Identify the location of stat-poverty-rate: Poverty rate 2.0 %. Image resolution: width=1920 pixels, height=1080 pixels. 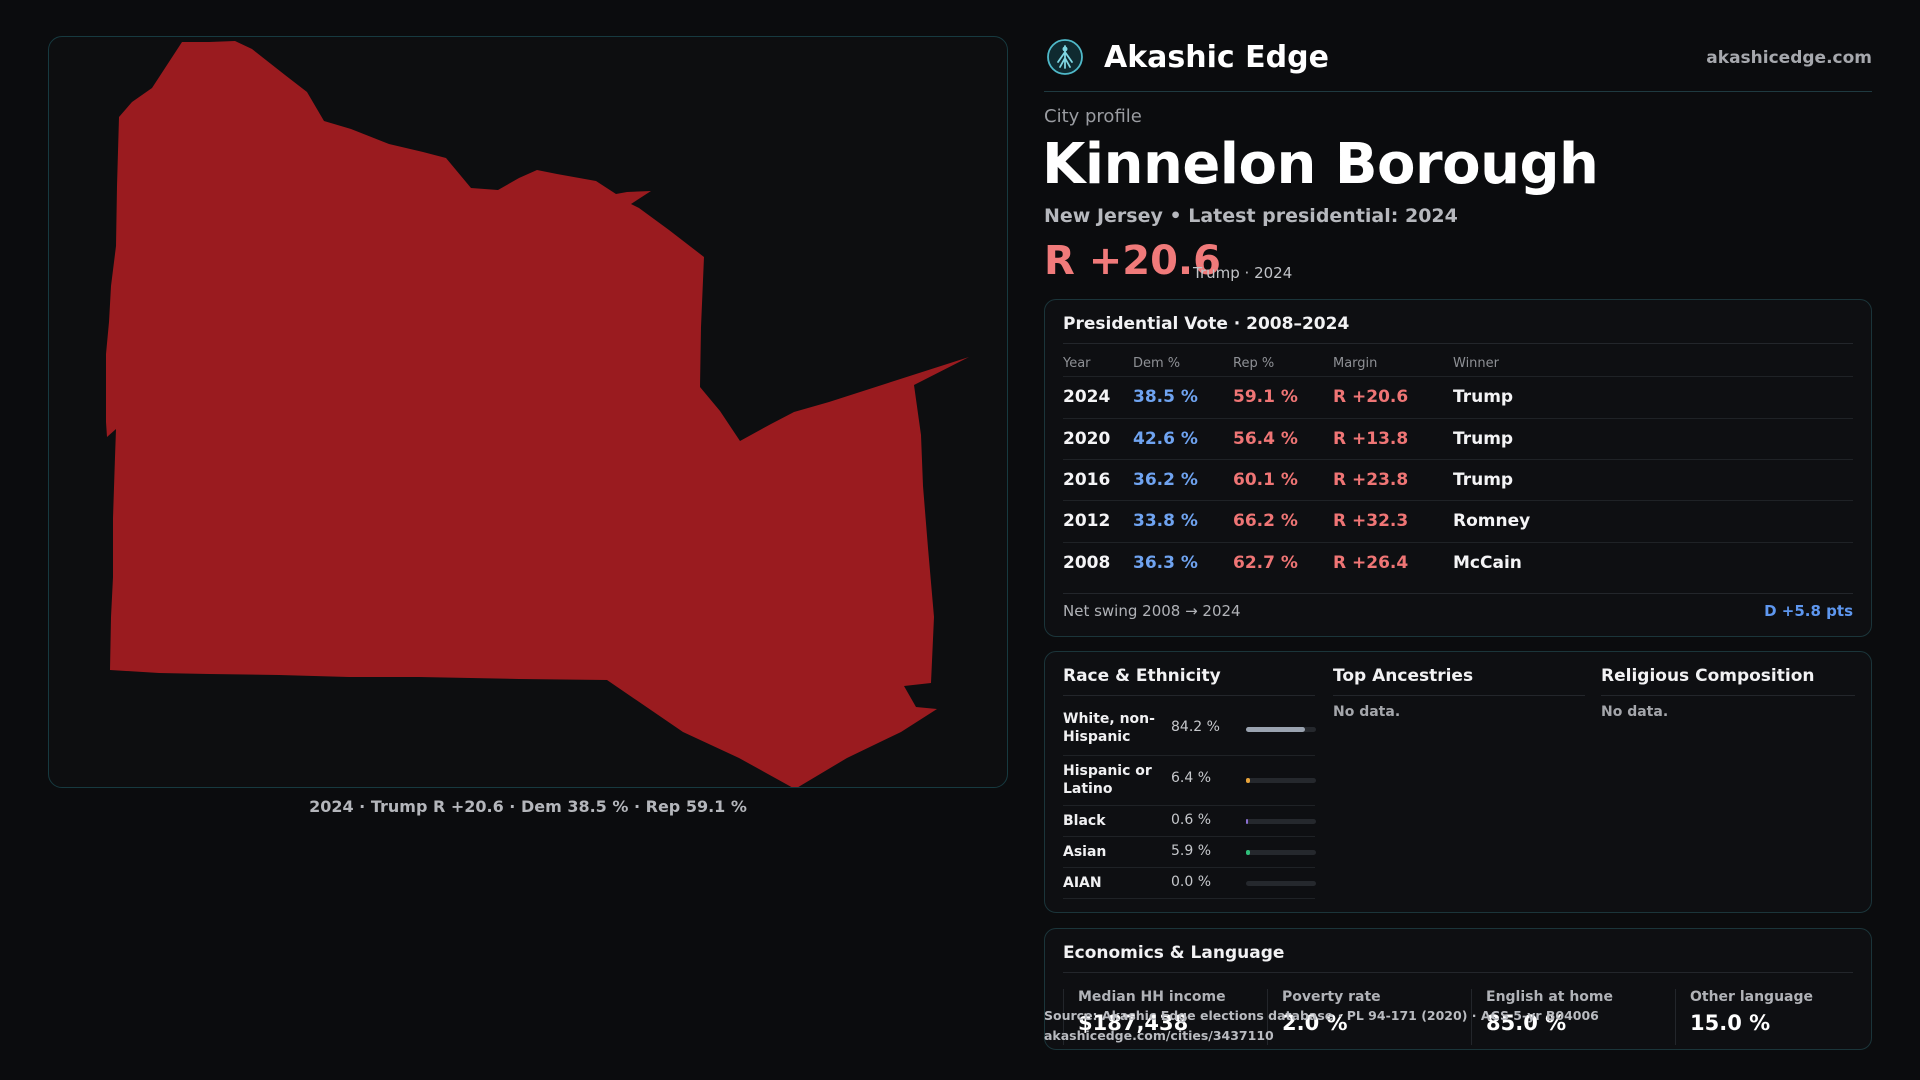
(1367, 1017).